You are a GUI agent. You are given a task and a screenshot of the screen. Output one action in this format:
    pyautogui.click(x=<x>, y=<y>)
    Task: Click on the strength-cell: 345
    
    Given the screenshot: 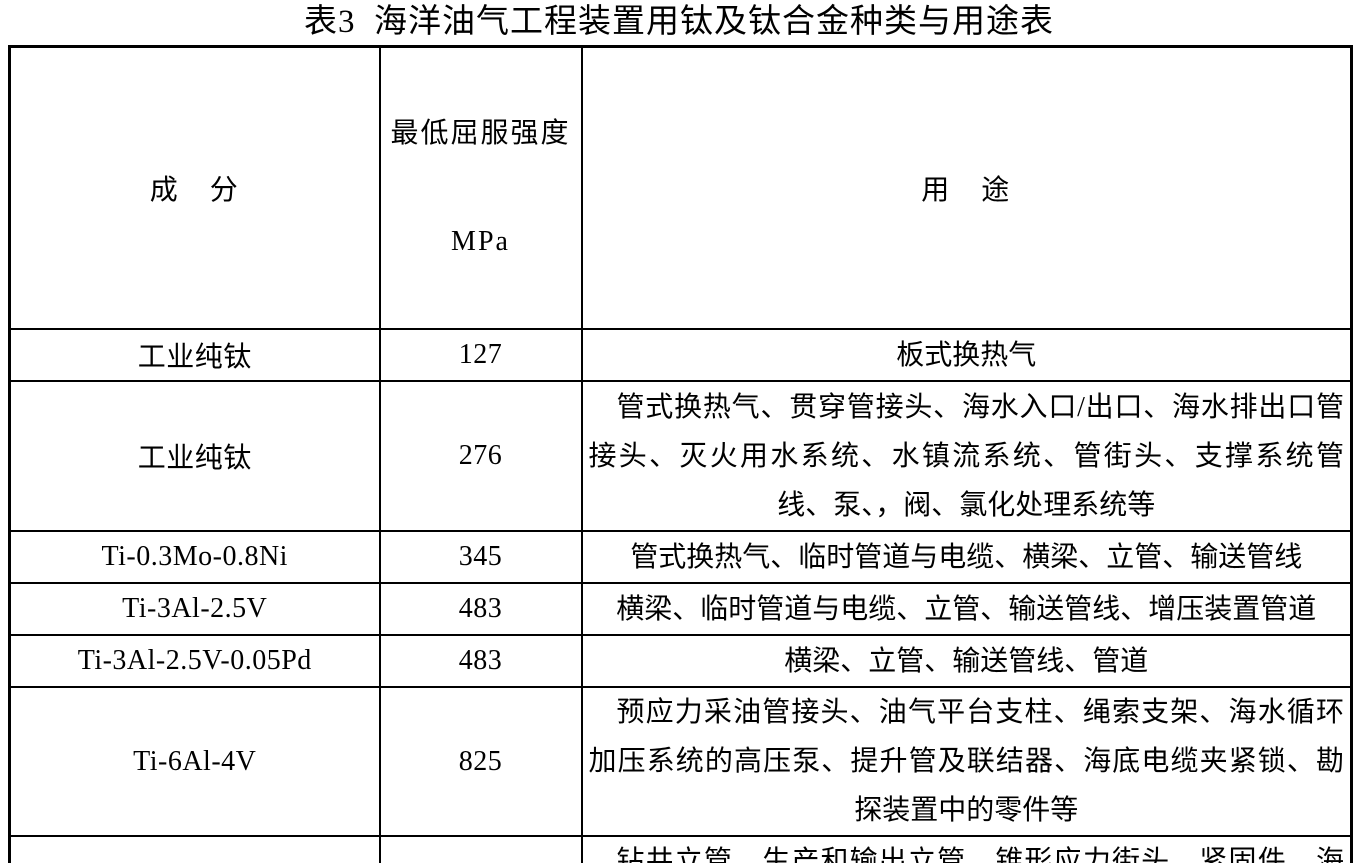 What is the action you would take?
    pyautogui.click(x=480, y=557)
    